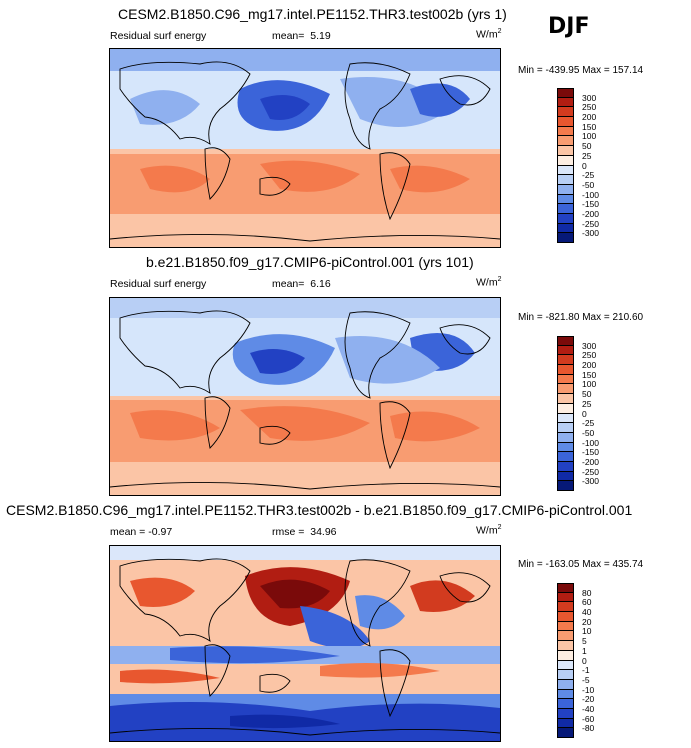 This screenshot has width=691, height=748. Describe the element at coordinates (323, 532) in the screenshot. I see `panel-3-rmse-value: 34.96` at that location.